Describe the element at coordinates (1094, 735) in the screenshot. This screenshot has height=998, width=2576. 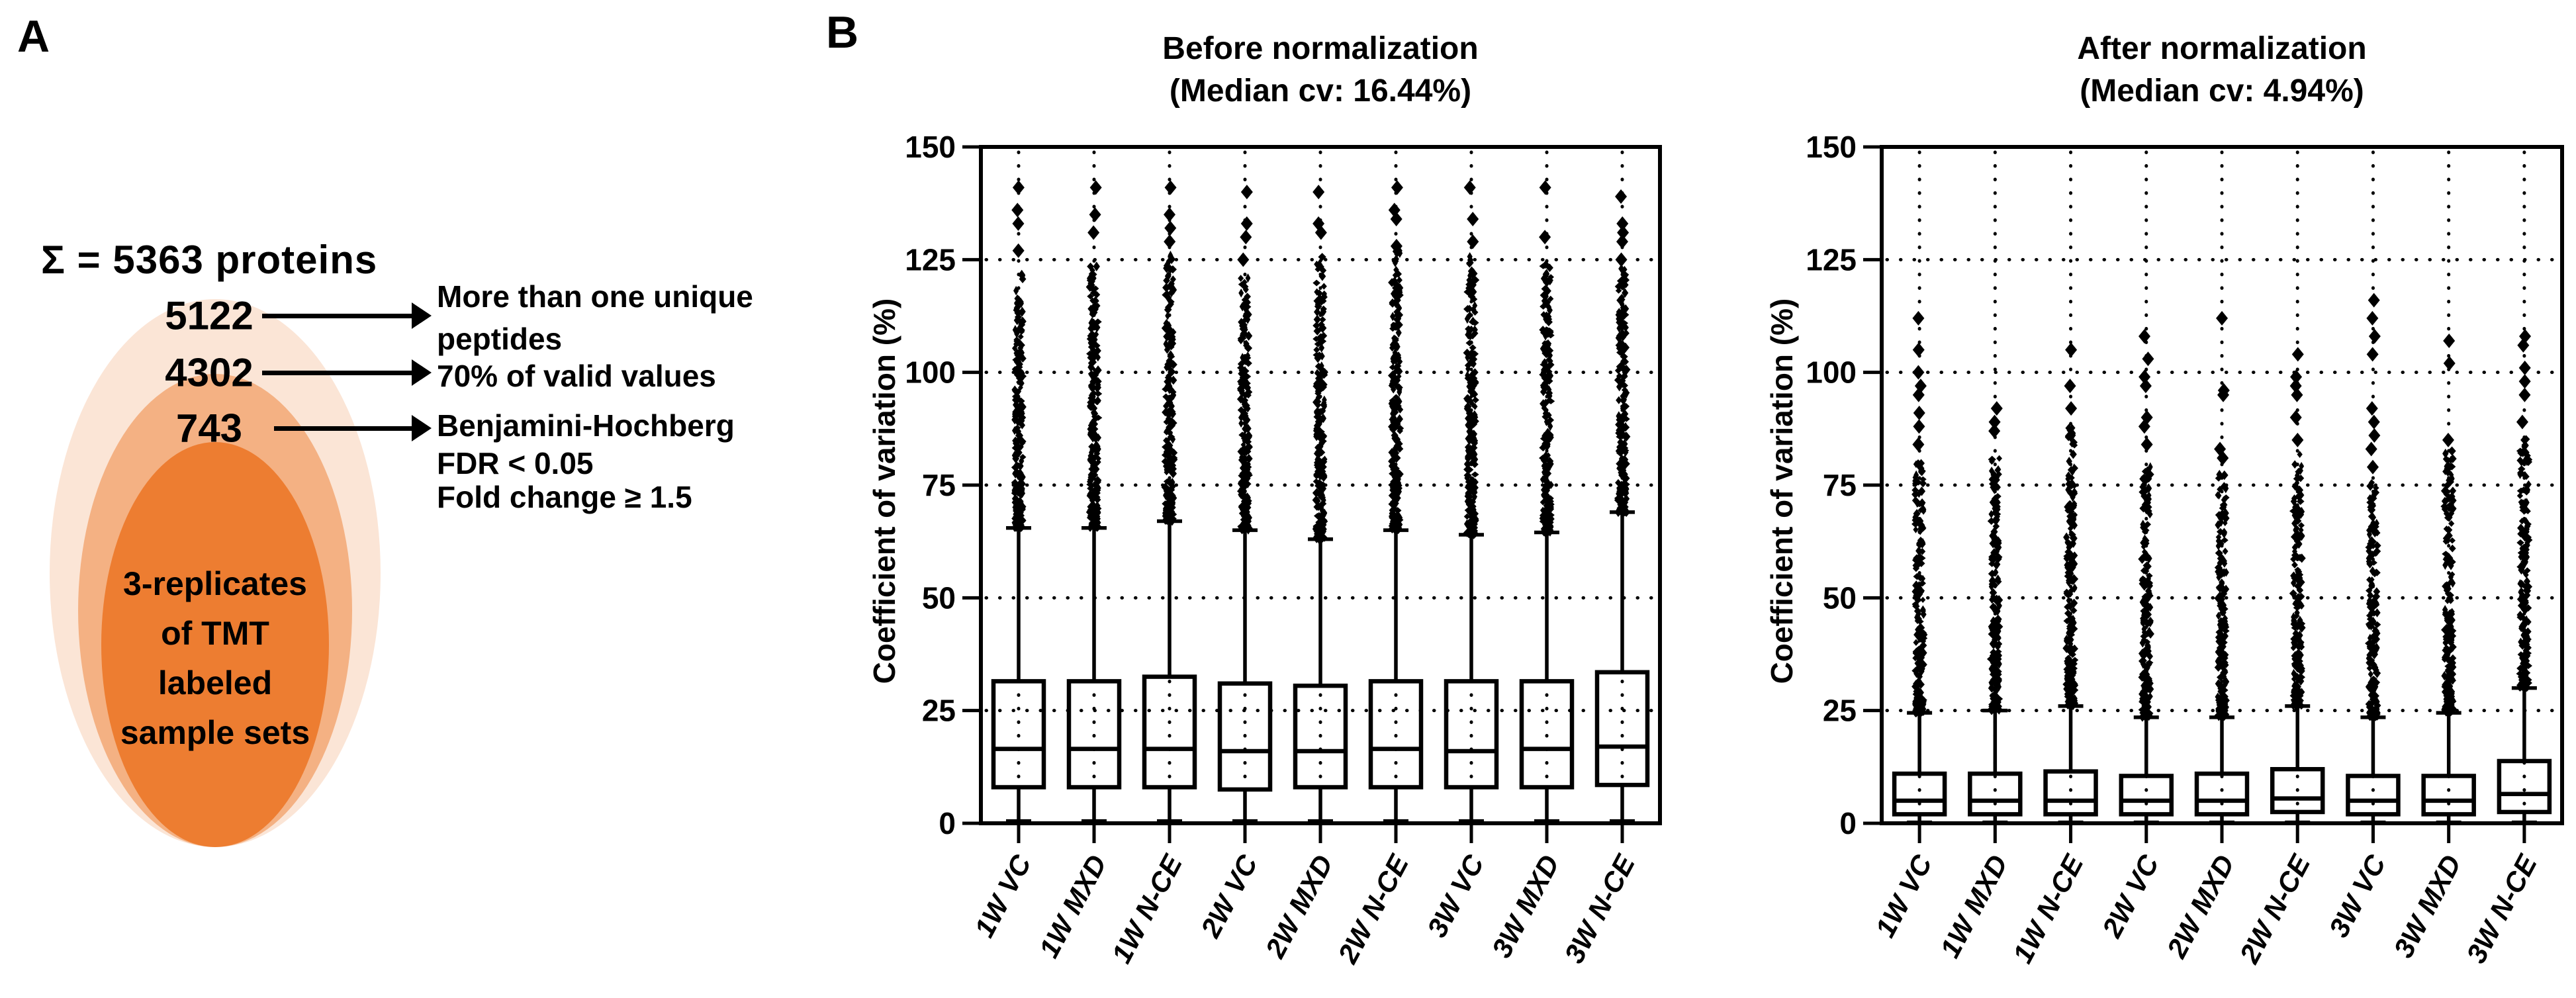
I see `box-1W MXD` at that location.